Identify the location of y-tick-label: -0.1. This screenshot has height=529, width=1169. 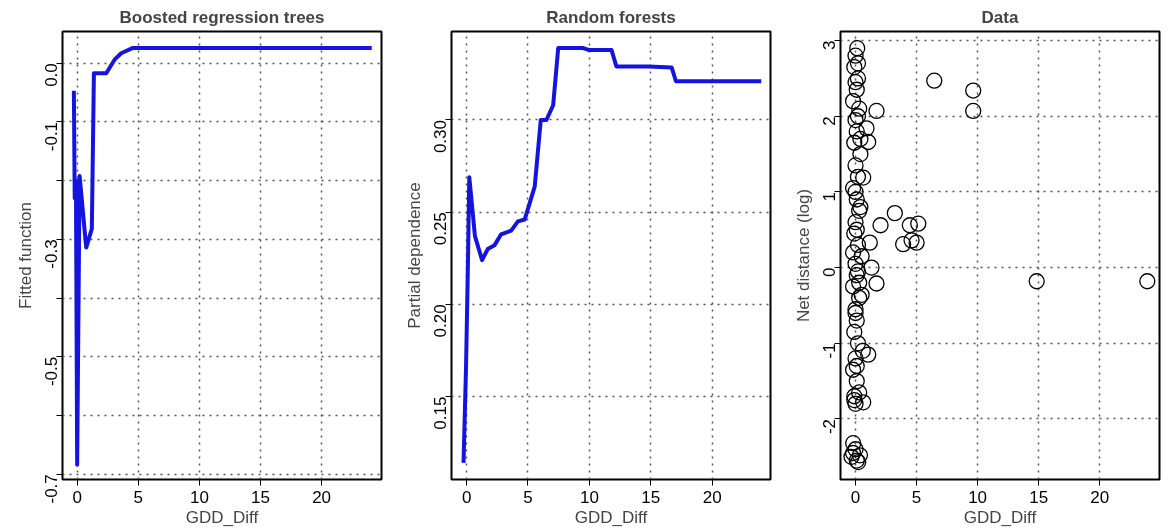
(52, 136).